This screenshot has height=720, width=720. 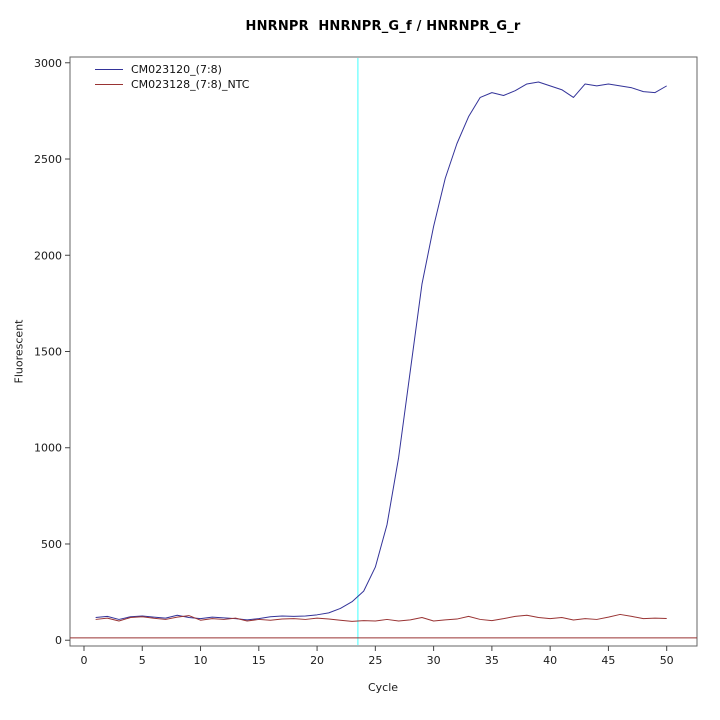 I want to click on x-tick-label: 30, so click(x=434, y=660).